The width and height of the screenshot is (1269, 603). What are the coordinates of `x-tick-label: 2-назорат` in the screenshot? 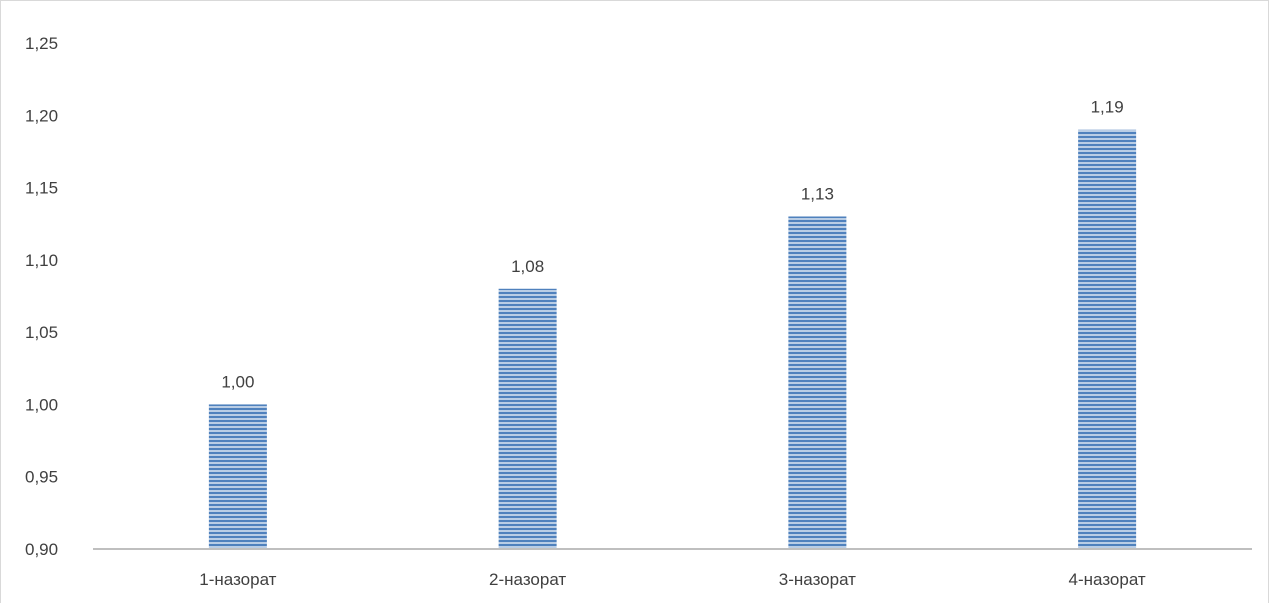 It's located at (527, 579).